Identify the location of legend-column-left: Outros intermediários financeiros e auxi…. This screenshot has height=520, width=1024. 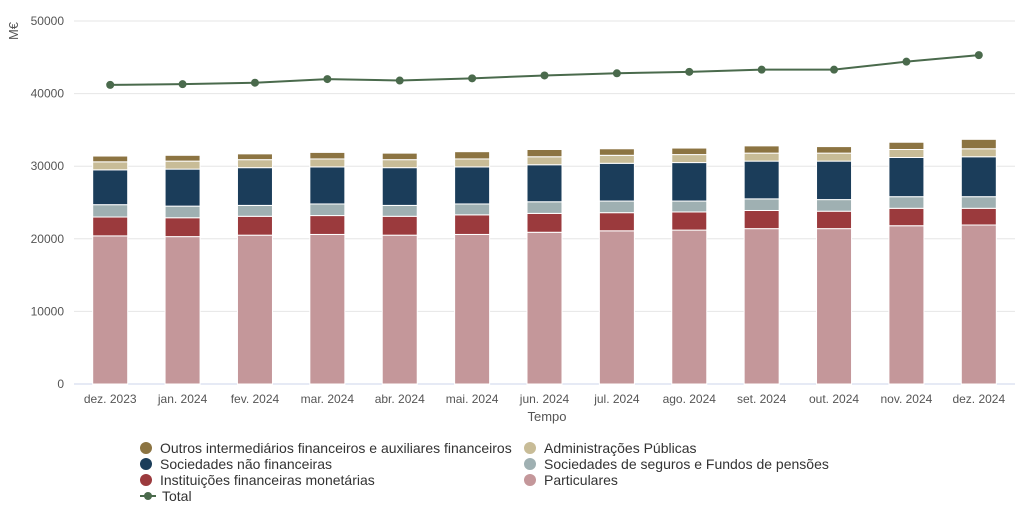
(326, 472).